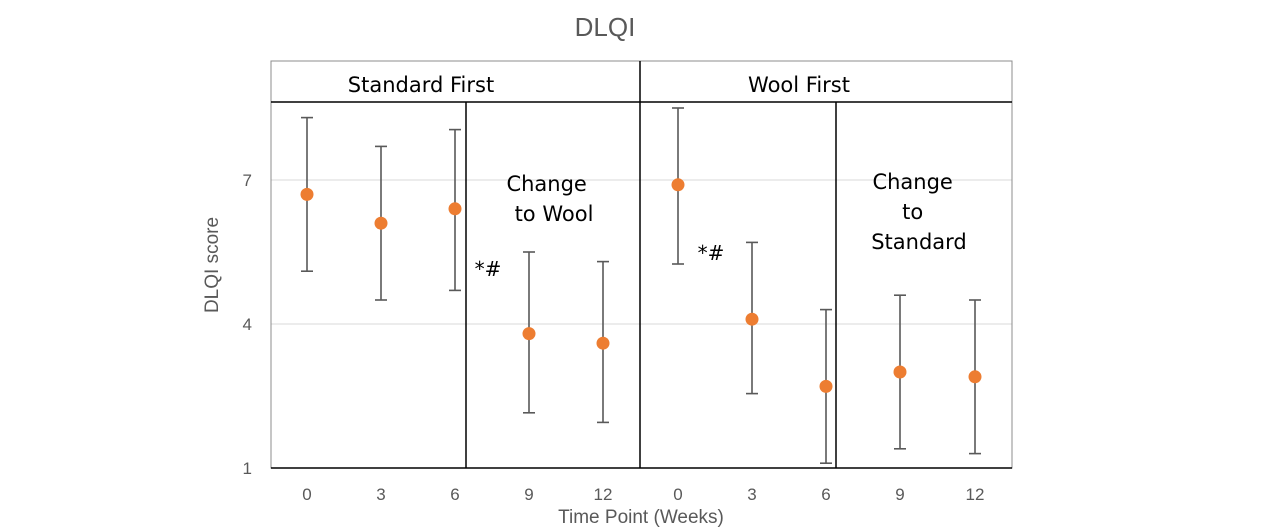 This screenshot has height=532, width=1280. Describe the element at coordinates (799, 85) in the screenshot. I see `panel-label-wool-first: Wool First` at that location.